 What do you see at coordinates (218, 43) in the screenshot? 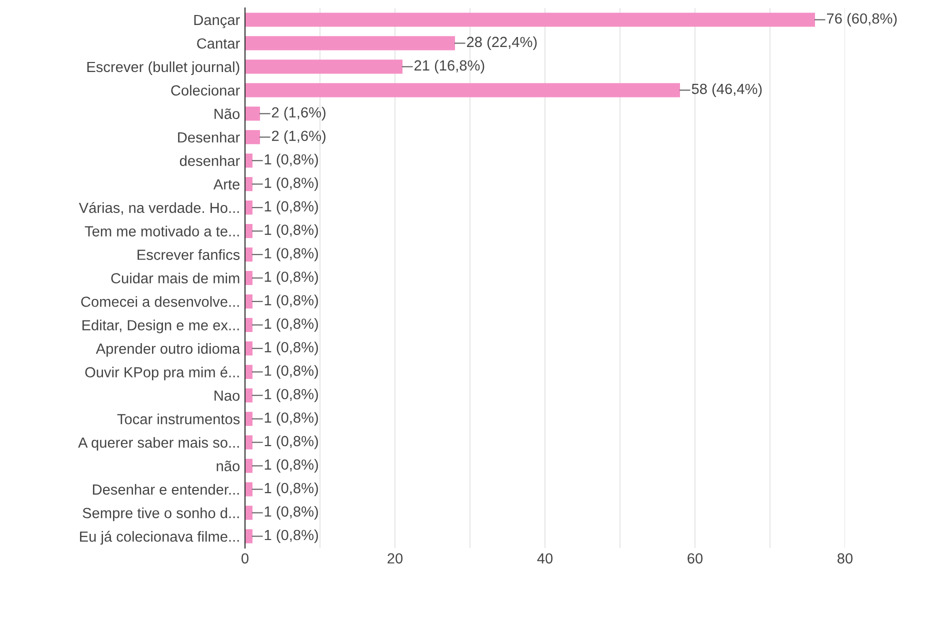
I see `y-tick-label: Cantar` at bounding box center [218, 43].